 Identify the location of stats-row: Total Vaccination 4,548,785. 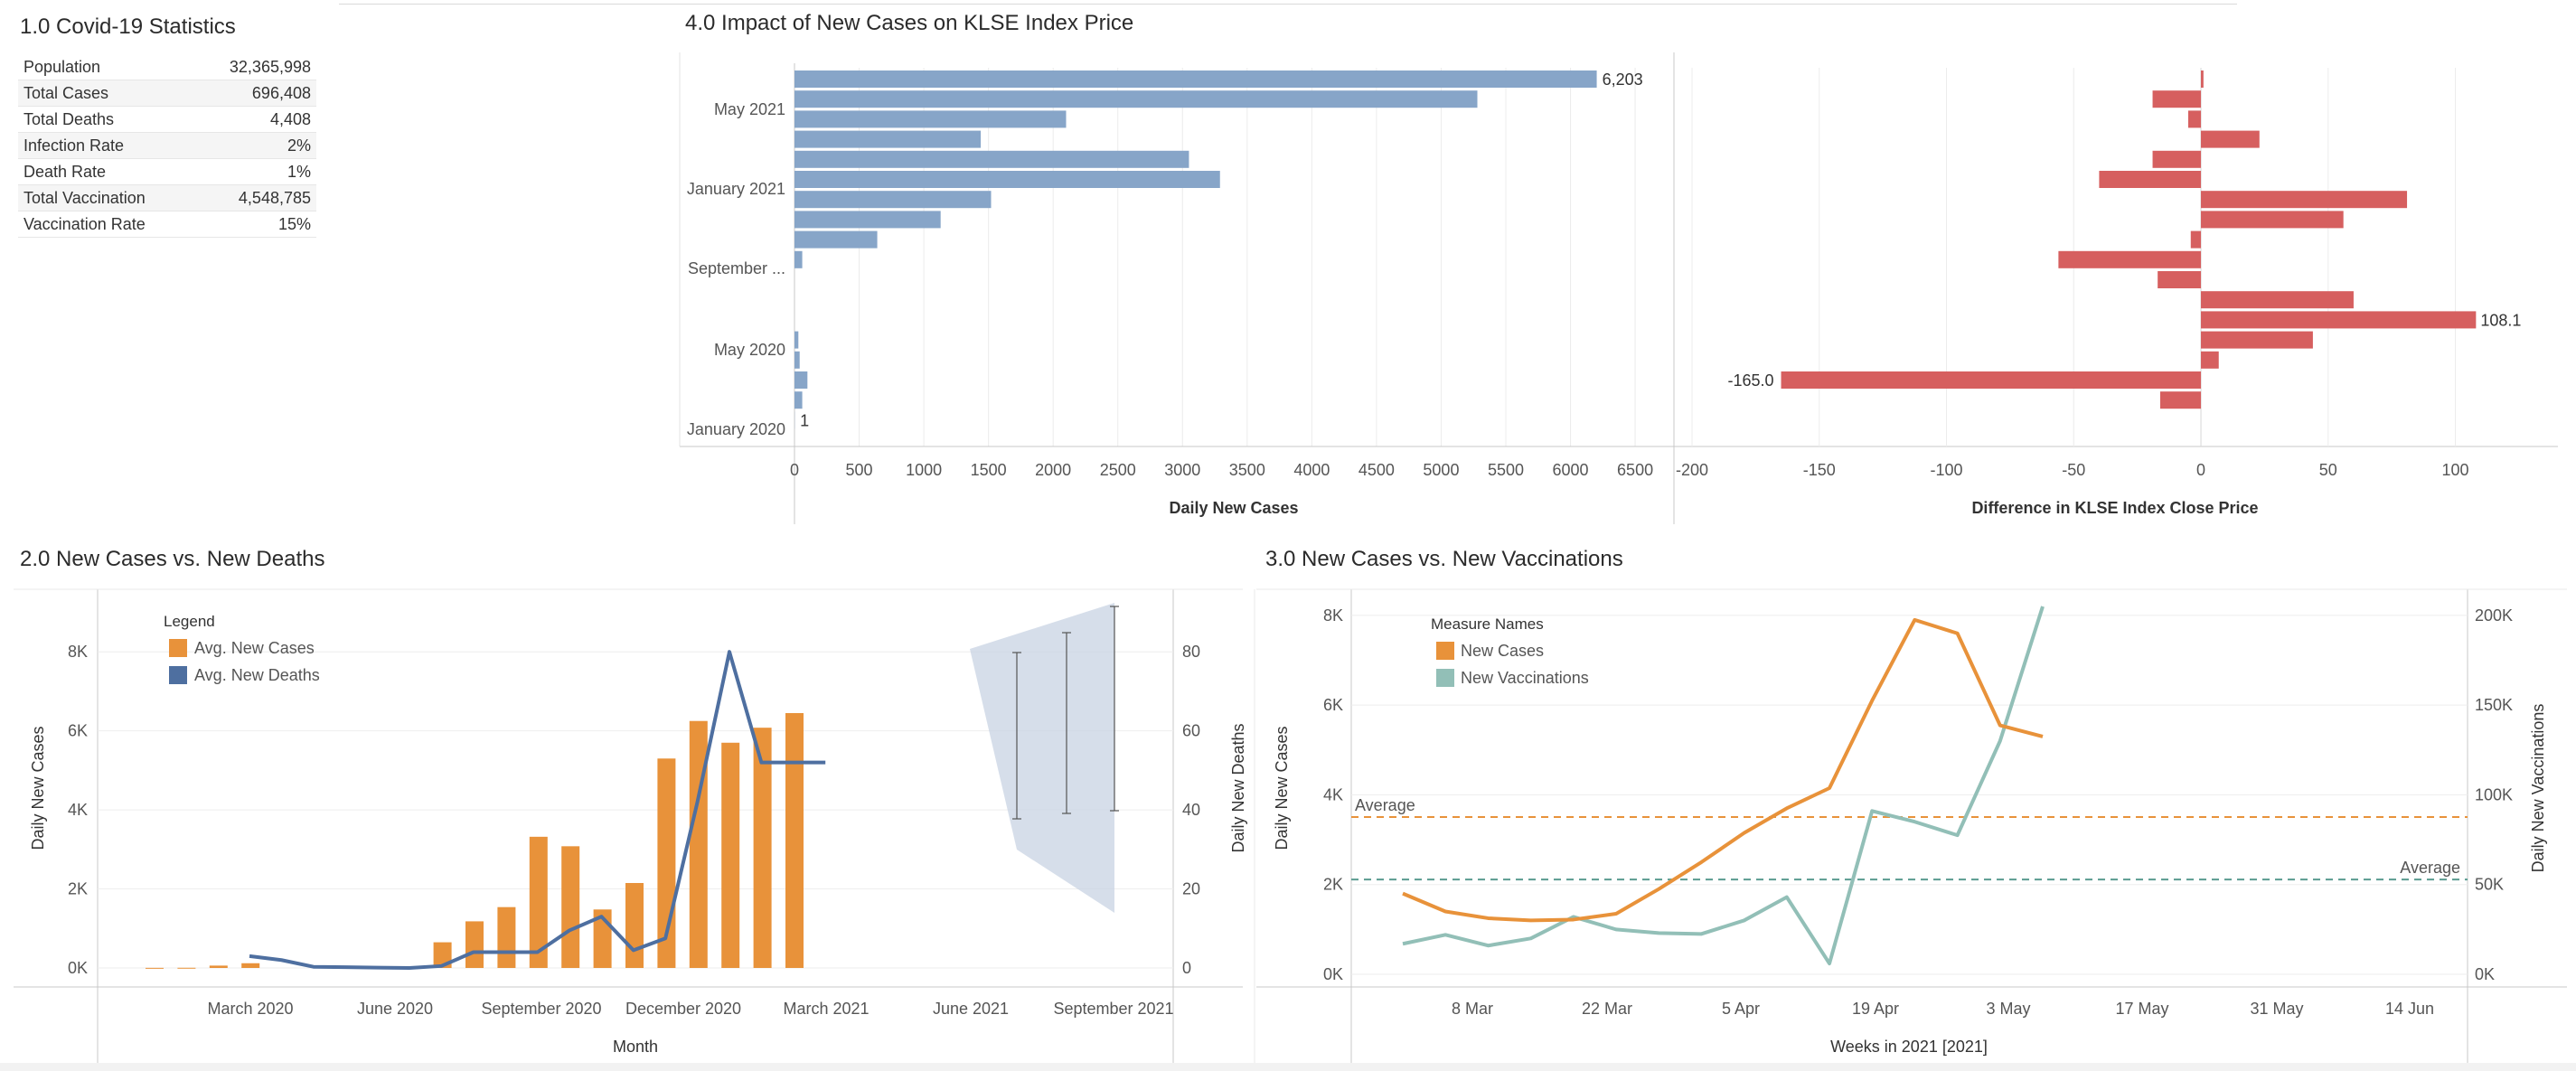
(167, 197).